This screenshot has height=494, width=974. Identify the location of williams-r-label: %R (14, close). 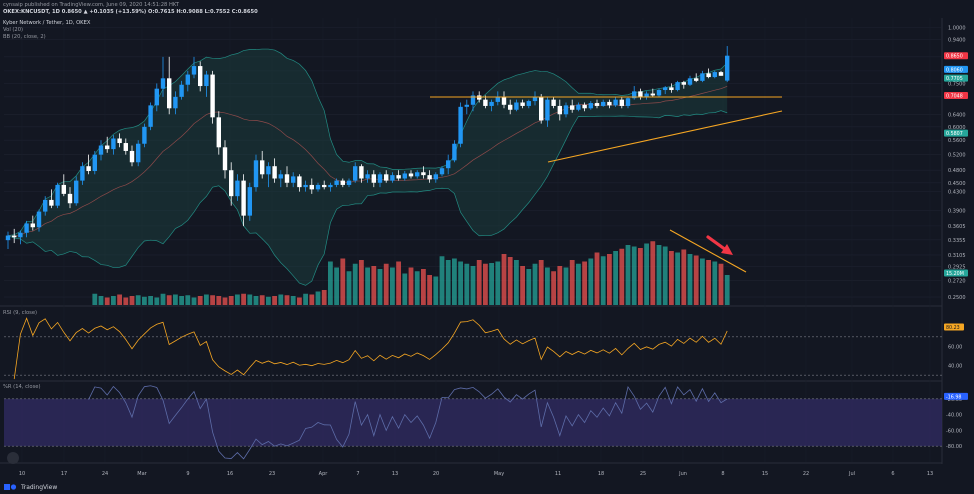
(22, 387).